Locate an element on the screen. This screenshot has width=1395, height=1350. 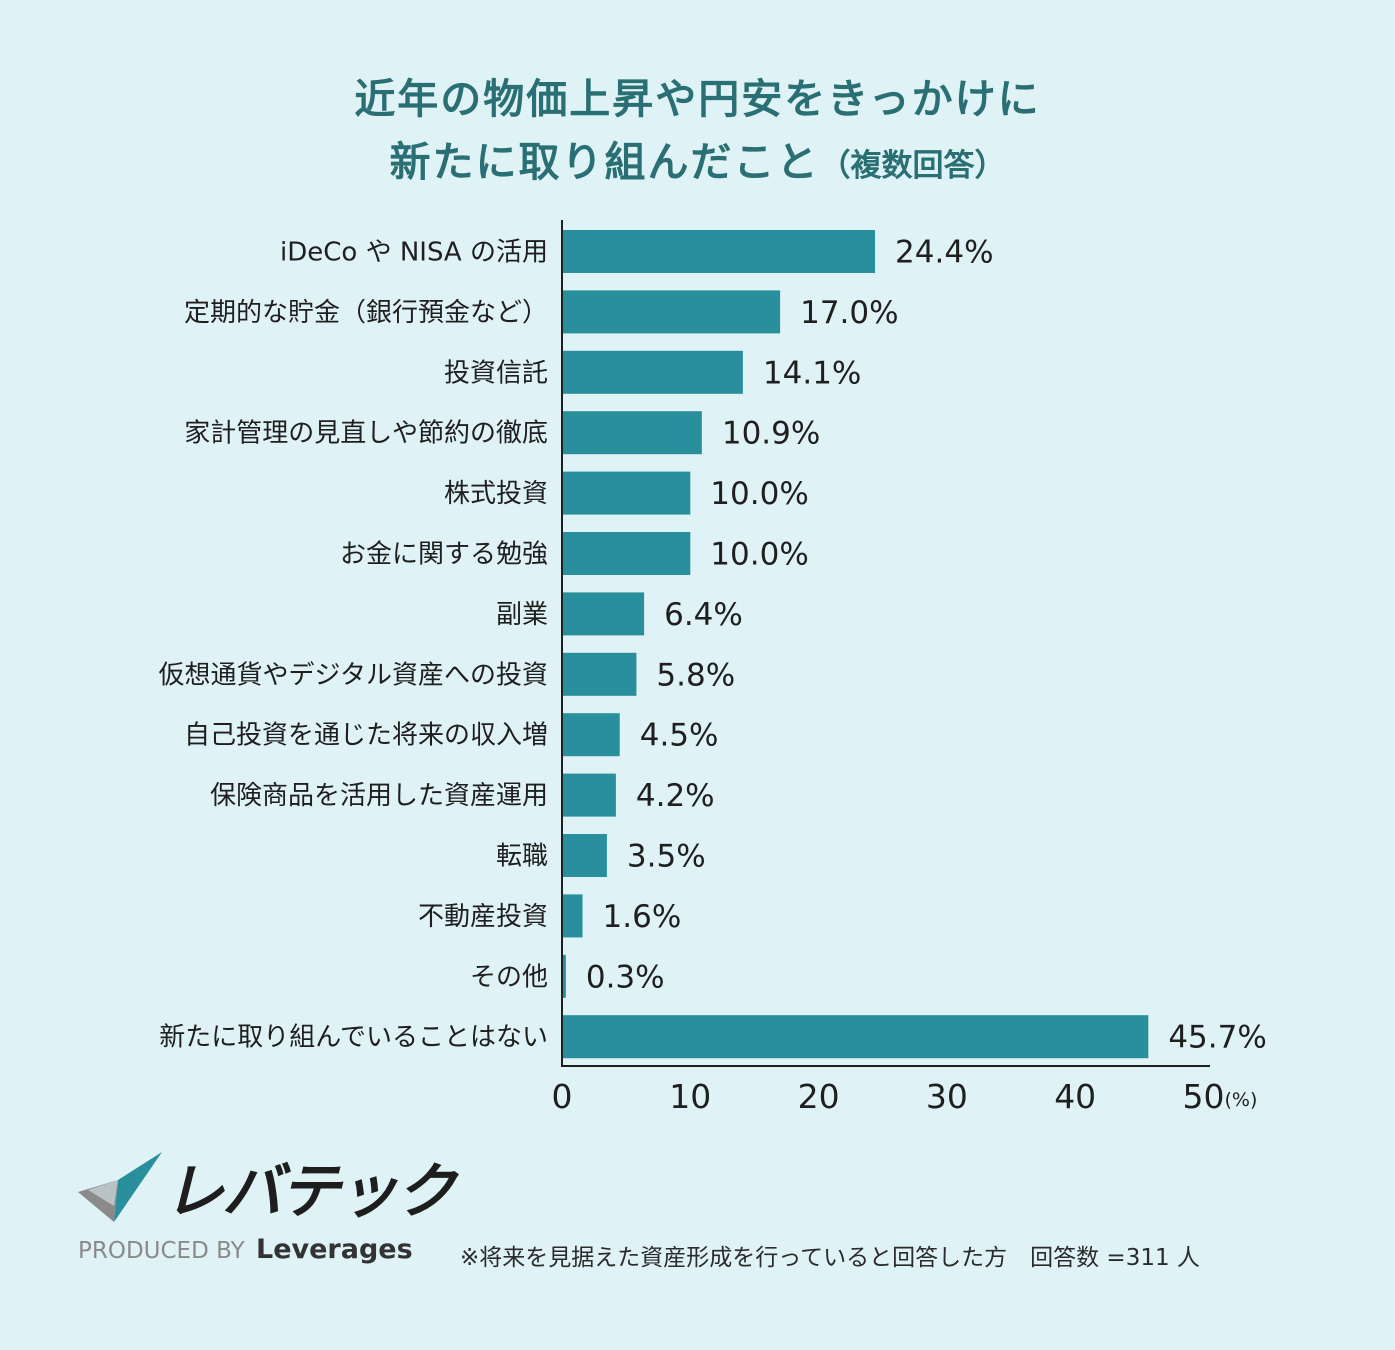
value-label: 17.0% is located at coordinates (849, 313).